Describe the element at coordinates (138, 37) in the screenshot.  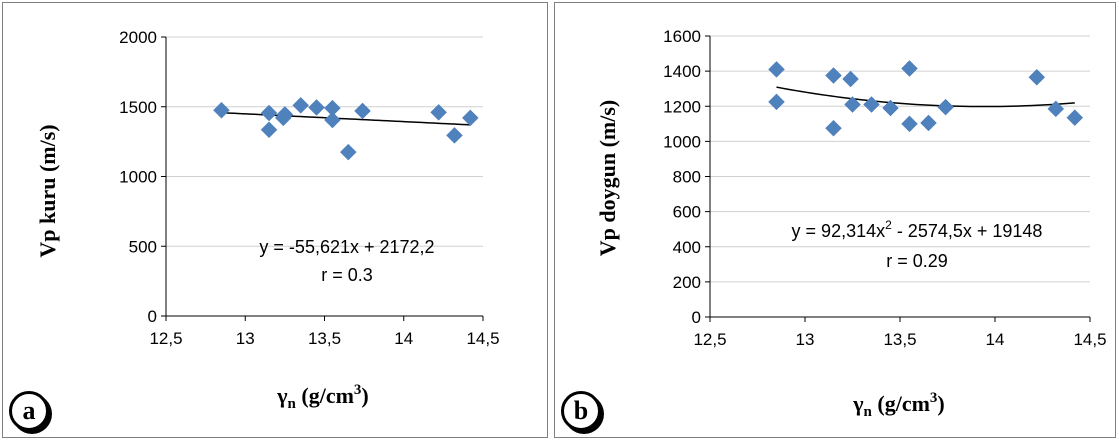
I see `a-ytick-label: 2000` at that location.